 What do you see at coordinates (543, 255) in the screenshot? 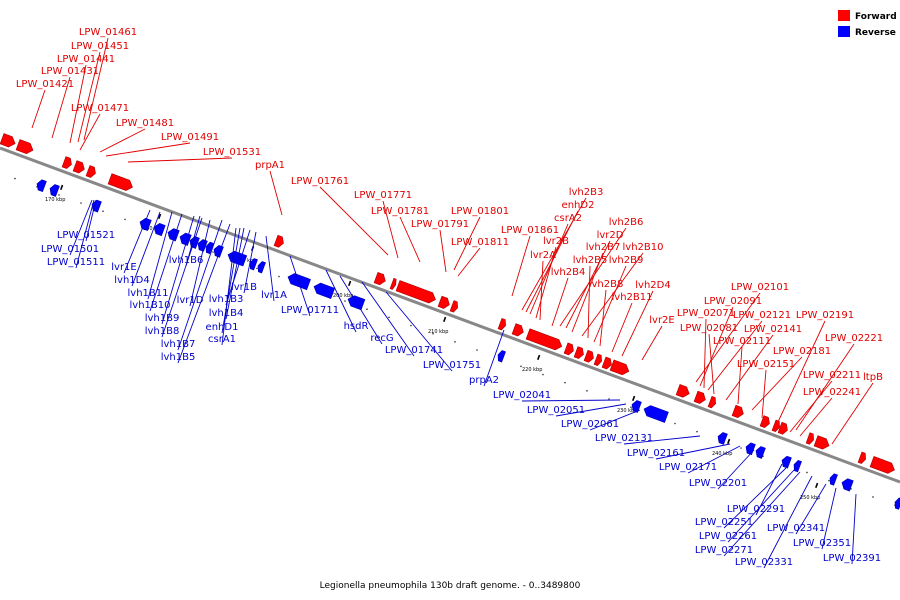
I see `gene-label: lvr2A` at bounding box center [543, 255].